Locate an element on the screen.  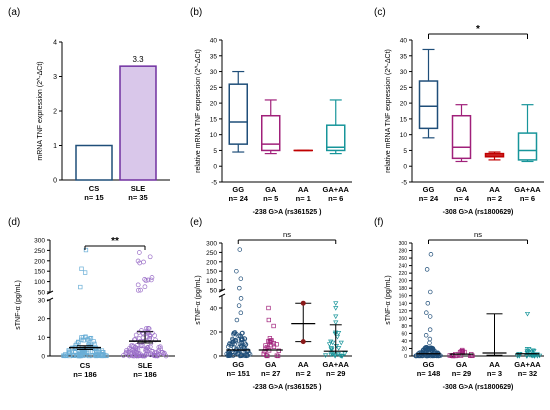
n-label: n= 24 is located at coordinates (429, 198).